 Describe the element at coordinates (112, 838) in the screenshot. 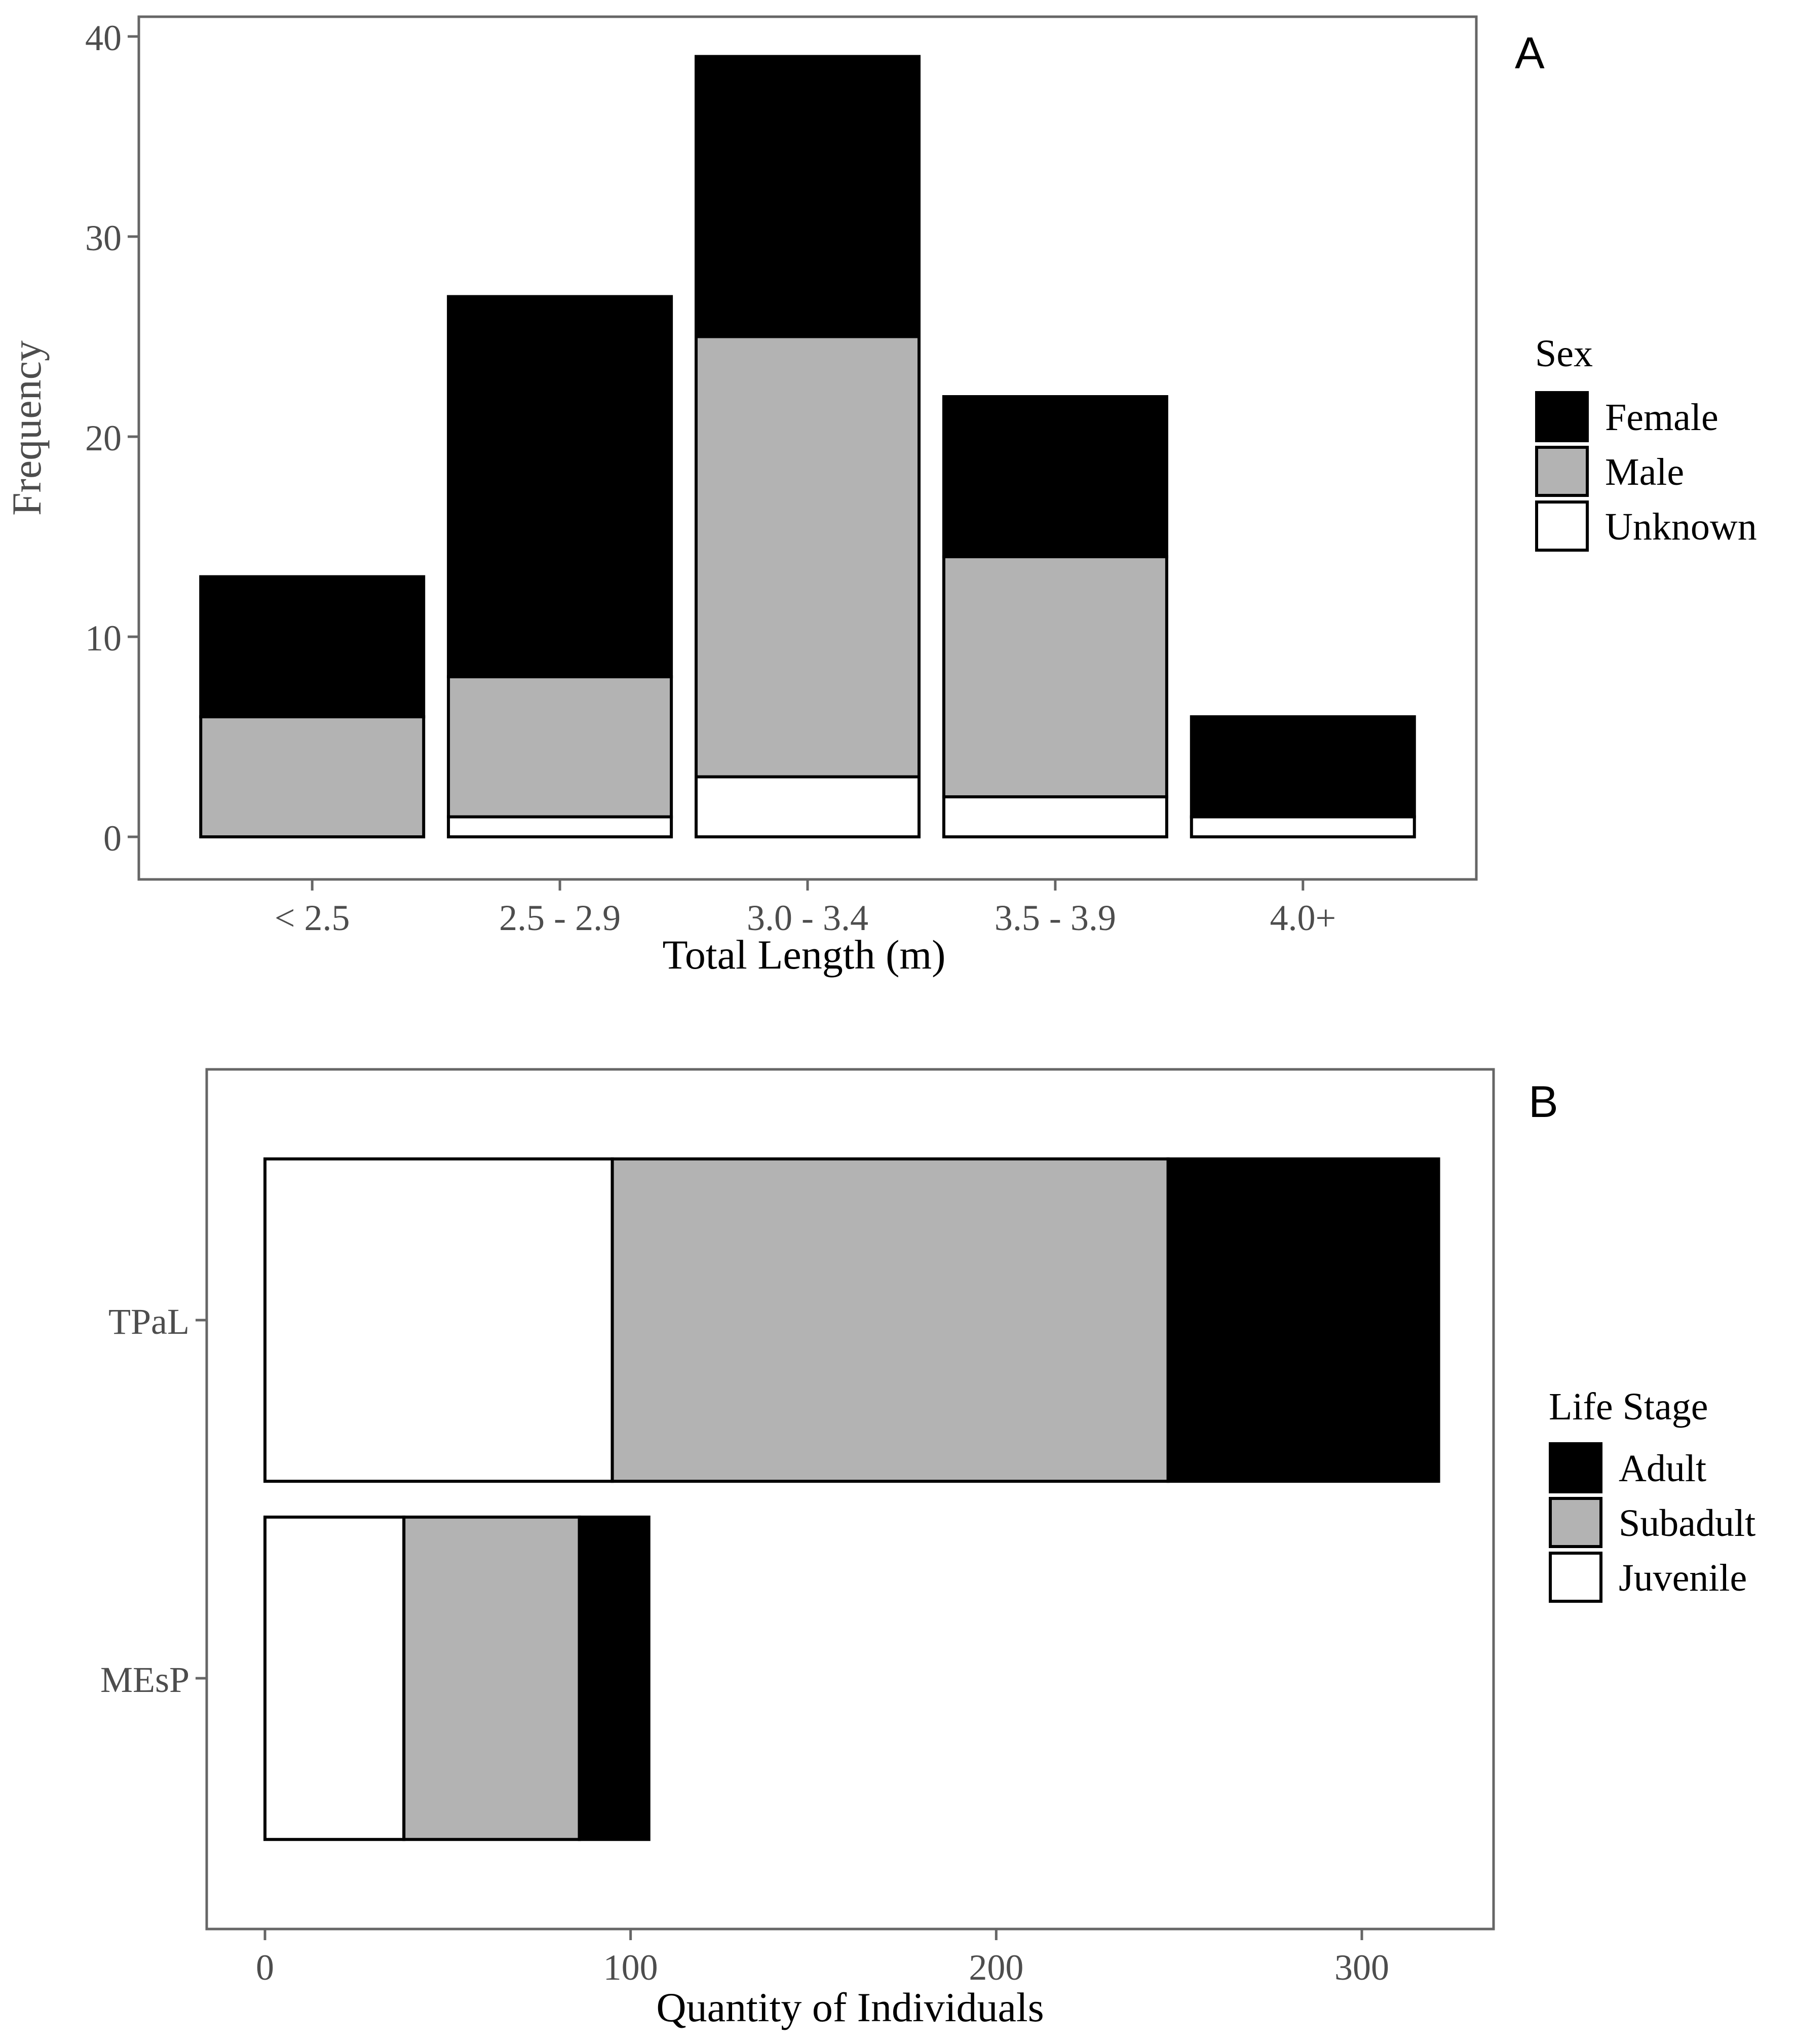

I see `y-tick-label: 0` at that location.